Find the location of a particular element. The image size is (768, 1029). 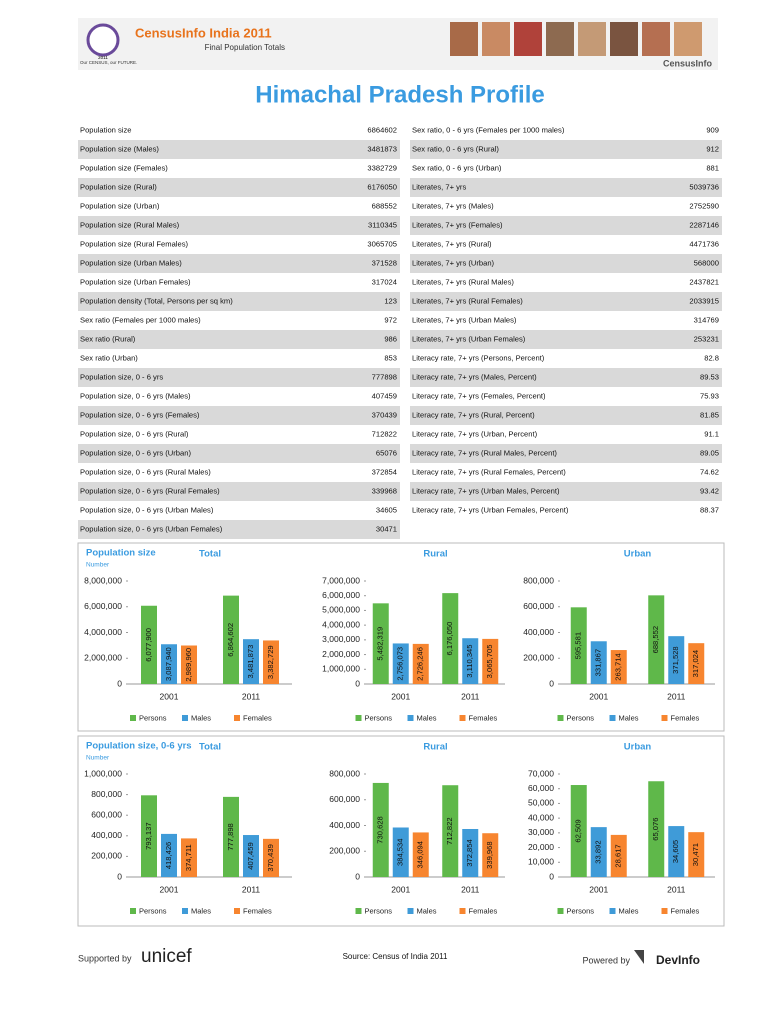

row-label: Population size (Urban Males) is located at coordinates (131, 263).